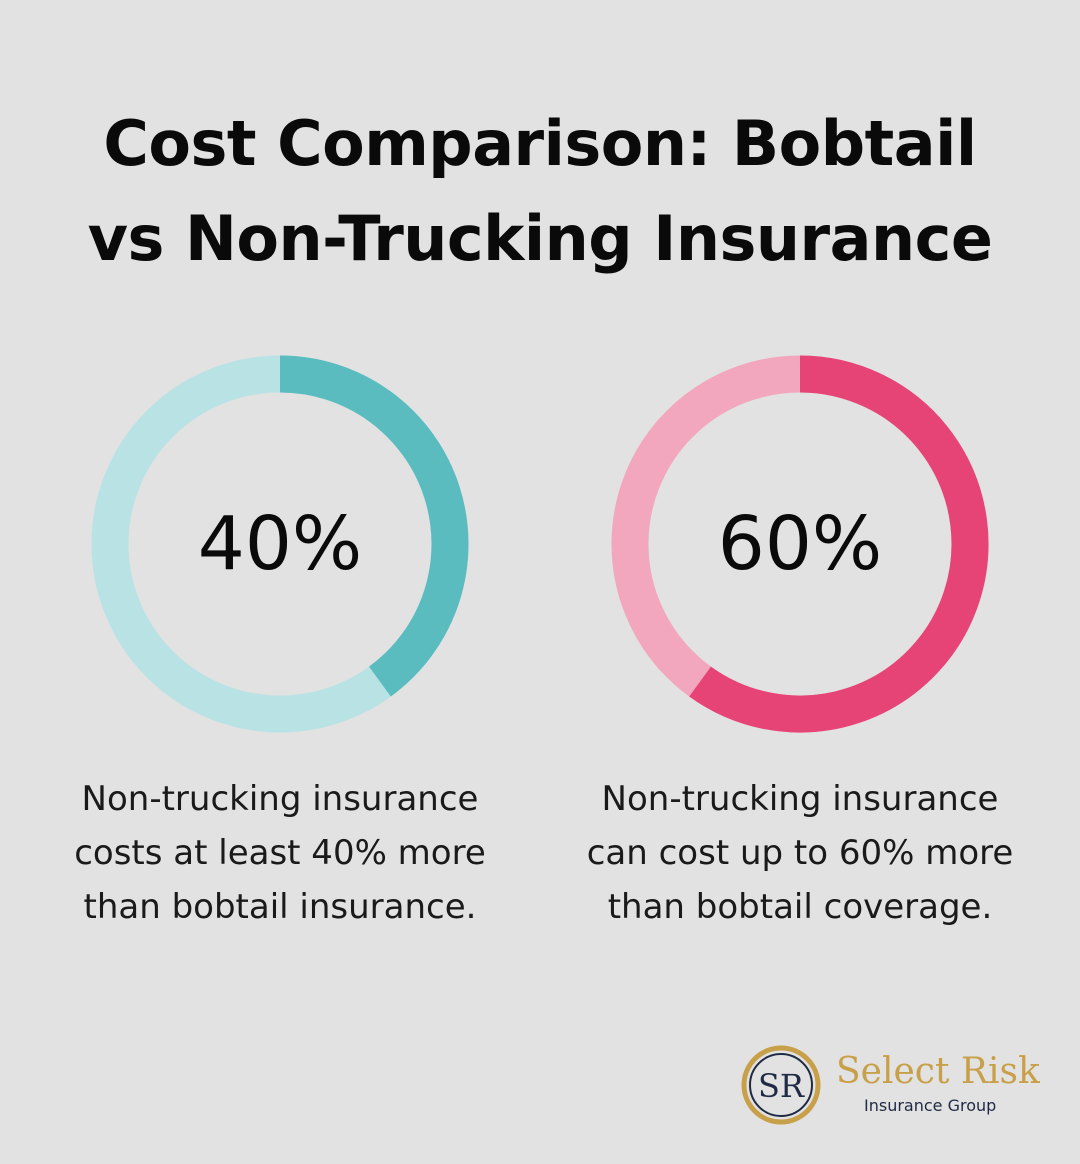 Image resolution: width=1080 pixels, height=1164 pixels. I want to click on caption-40-line-3: than bobtail insurance., so click(280, 907).